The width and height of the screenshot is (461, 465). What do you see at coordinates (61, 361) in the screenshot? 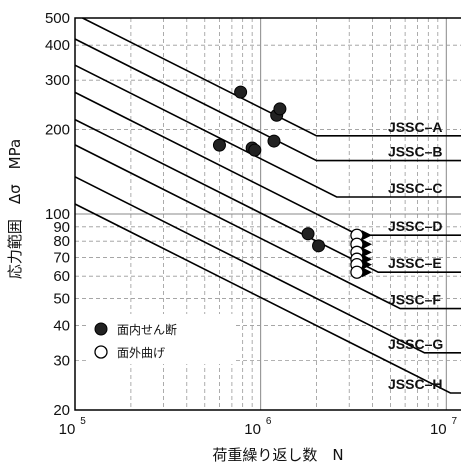
I see `y-tick-label: 30` at bounding box center [61, 361].